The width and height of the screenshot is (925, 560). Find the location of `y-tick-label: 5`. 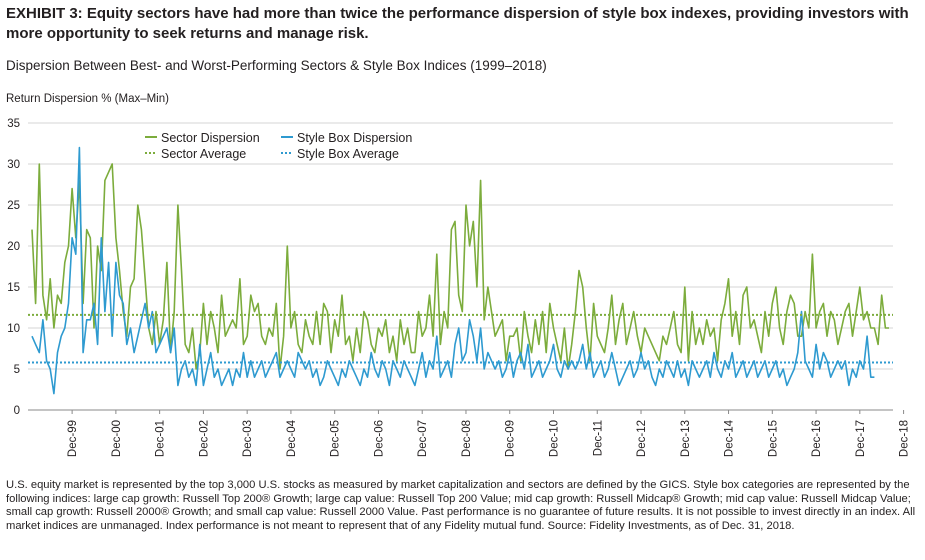

y-tick-label: 5 is located at coordinates (17, 370).